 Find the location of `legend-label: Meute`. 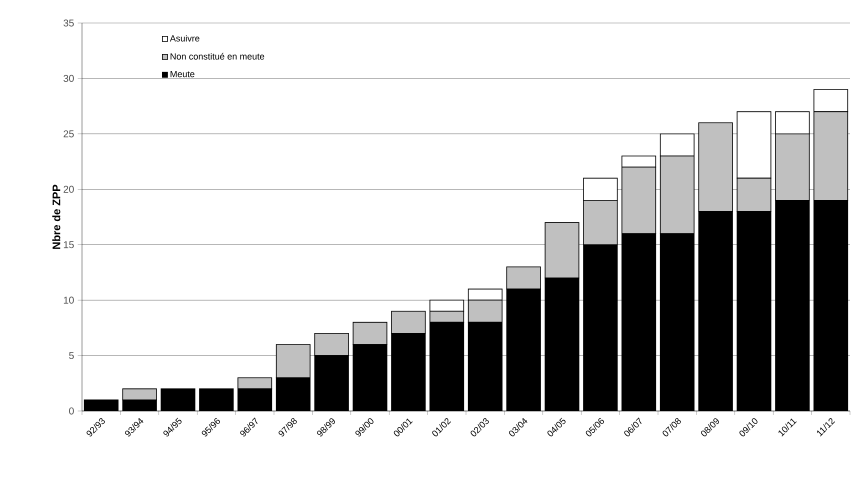

legend-label: Meute is located at coordinates (182, 74).